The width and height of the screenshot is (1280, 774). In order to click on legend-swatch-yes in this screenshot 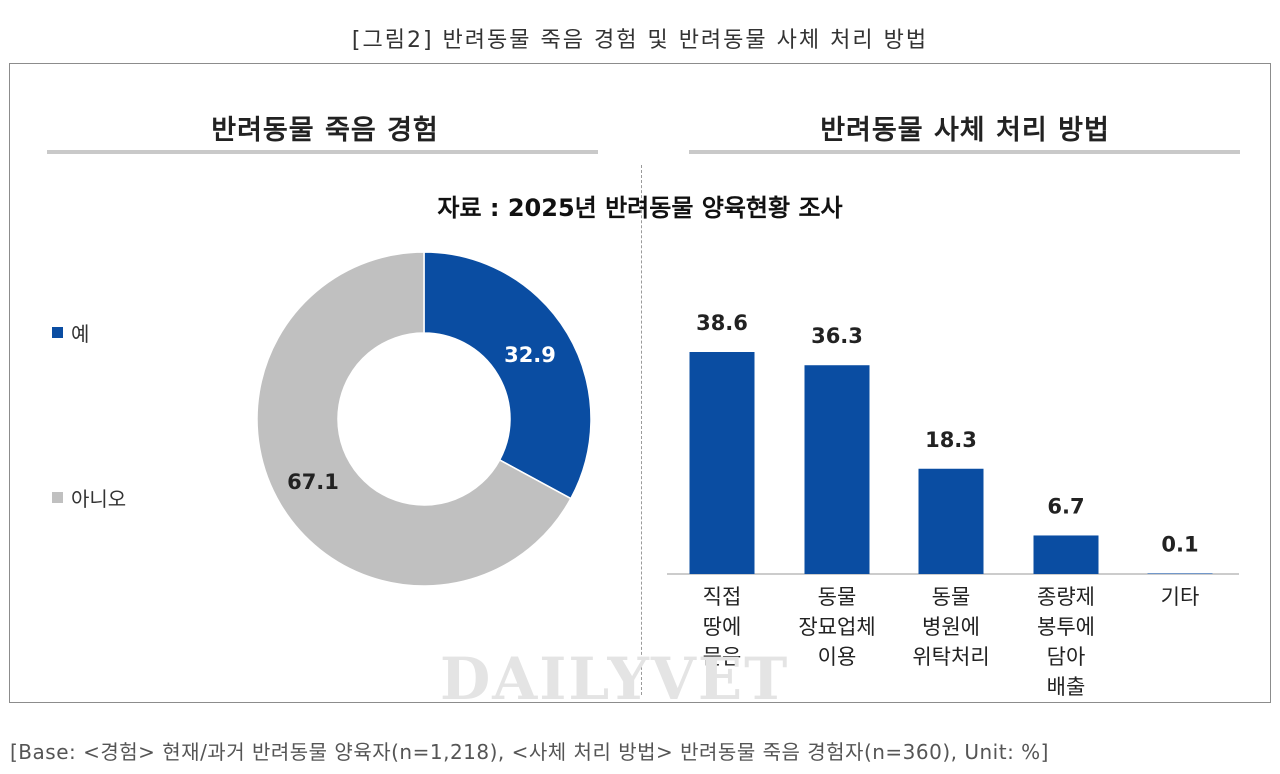, I will do `click(57, 332)`.